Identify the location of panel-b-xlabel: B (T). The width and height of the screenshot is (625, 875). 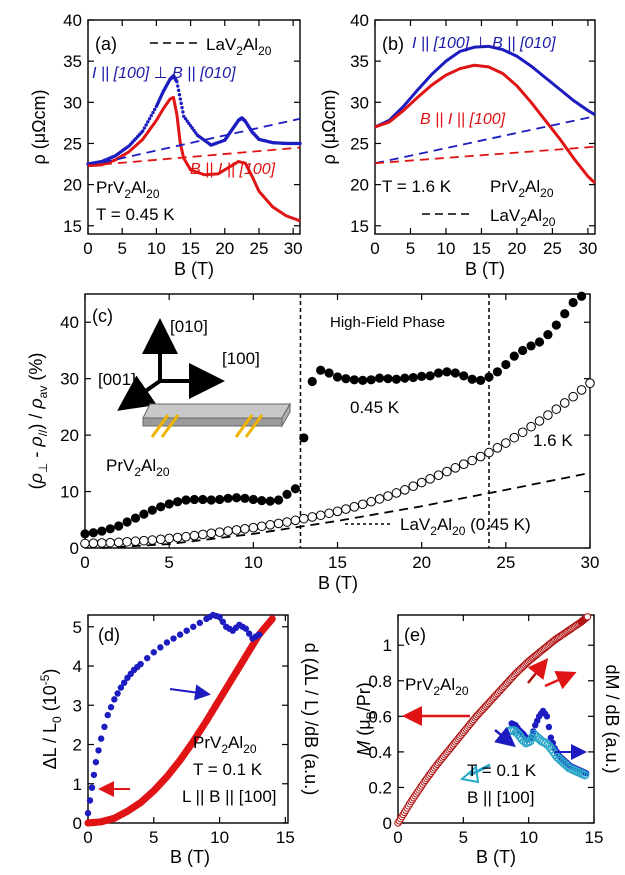
(485, 269).